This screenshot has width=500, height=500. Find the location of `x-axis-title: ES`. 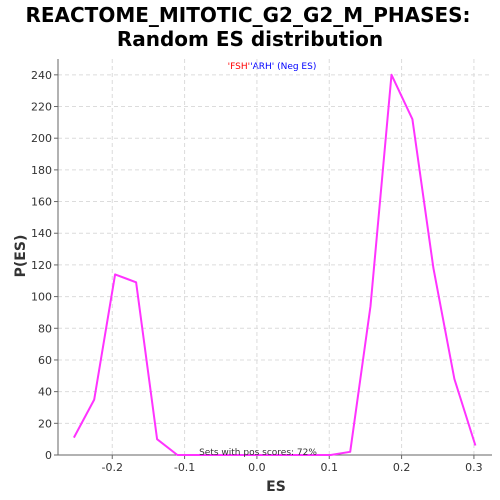

x-axis-title: ES is located at coordinates (276, 487).